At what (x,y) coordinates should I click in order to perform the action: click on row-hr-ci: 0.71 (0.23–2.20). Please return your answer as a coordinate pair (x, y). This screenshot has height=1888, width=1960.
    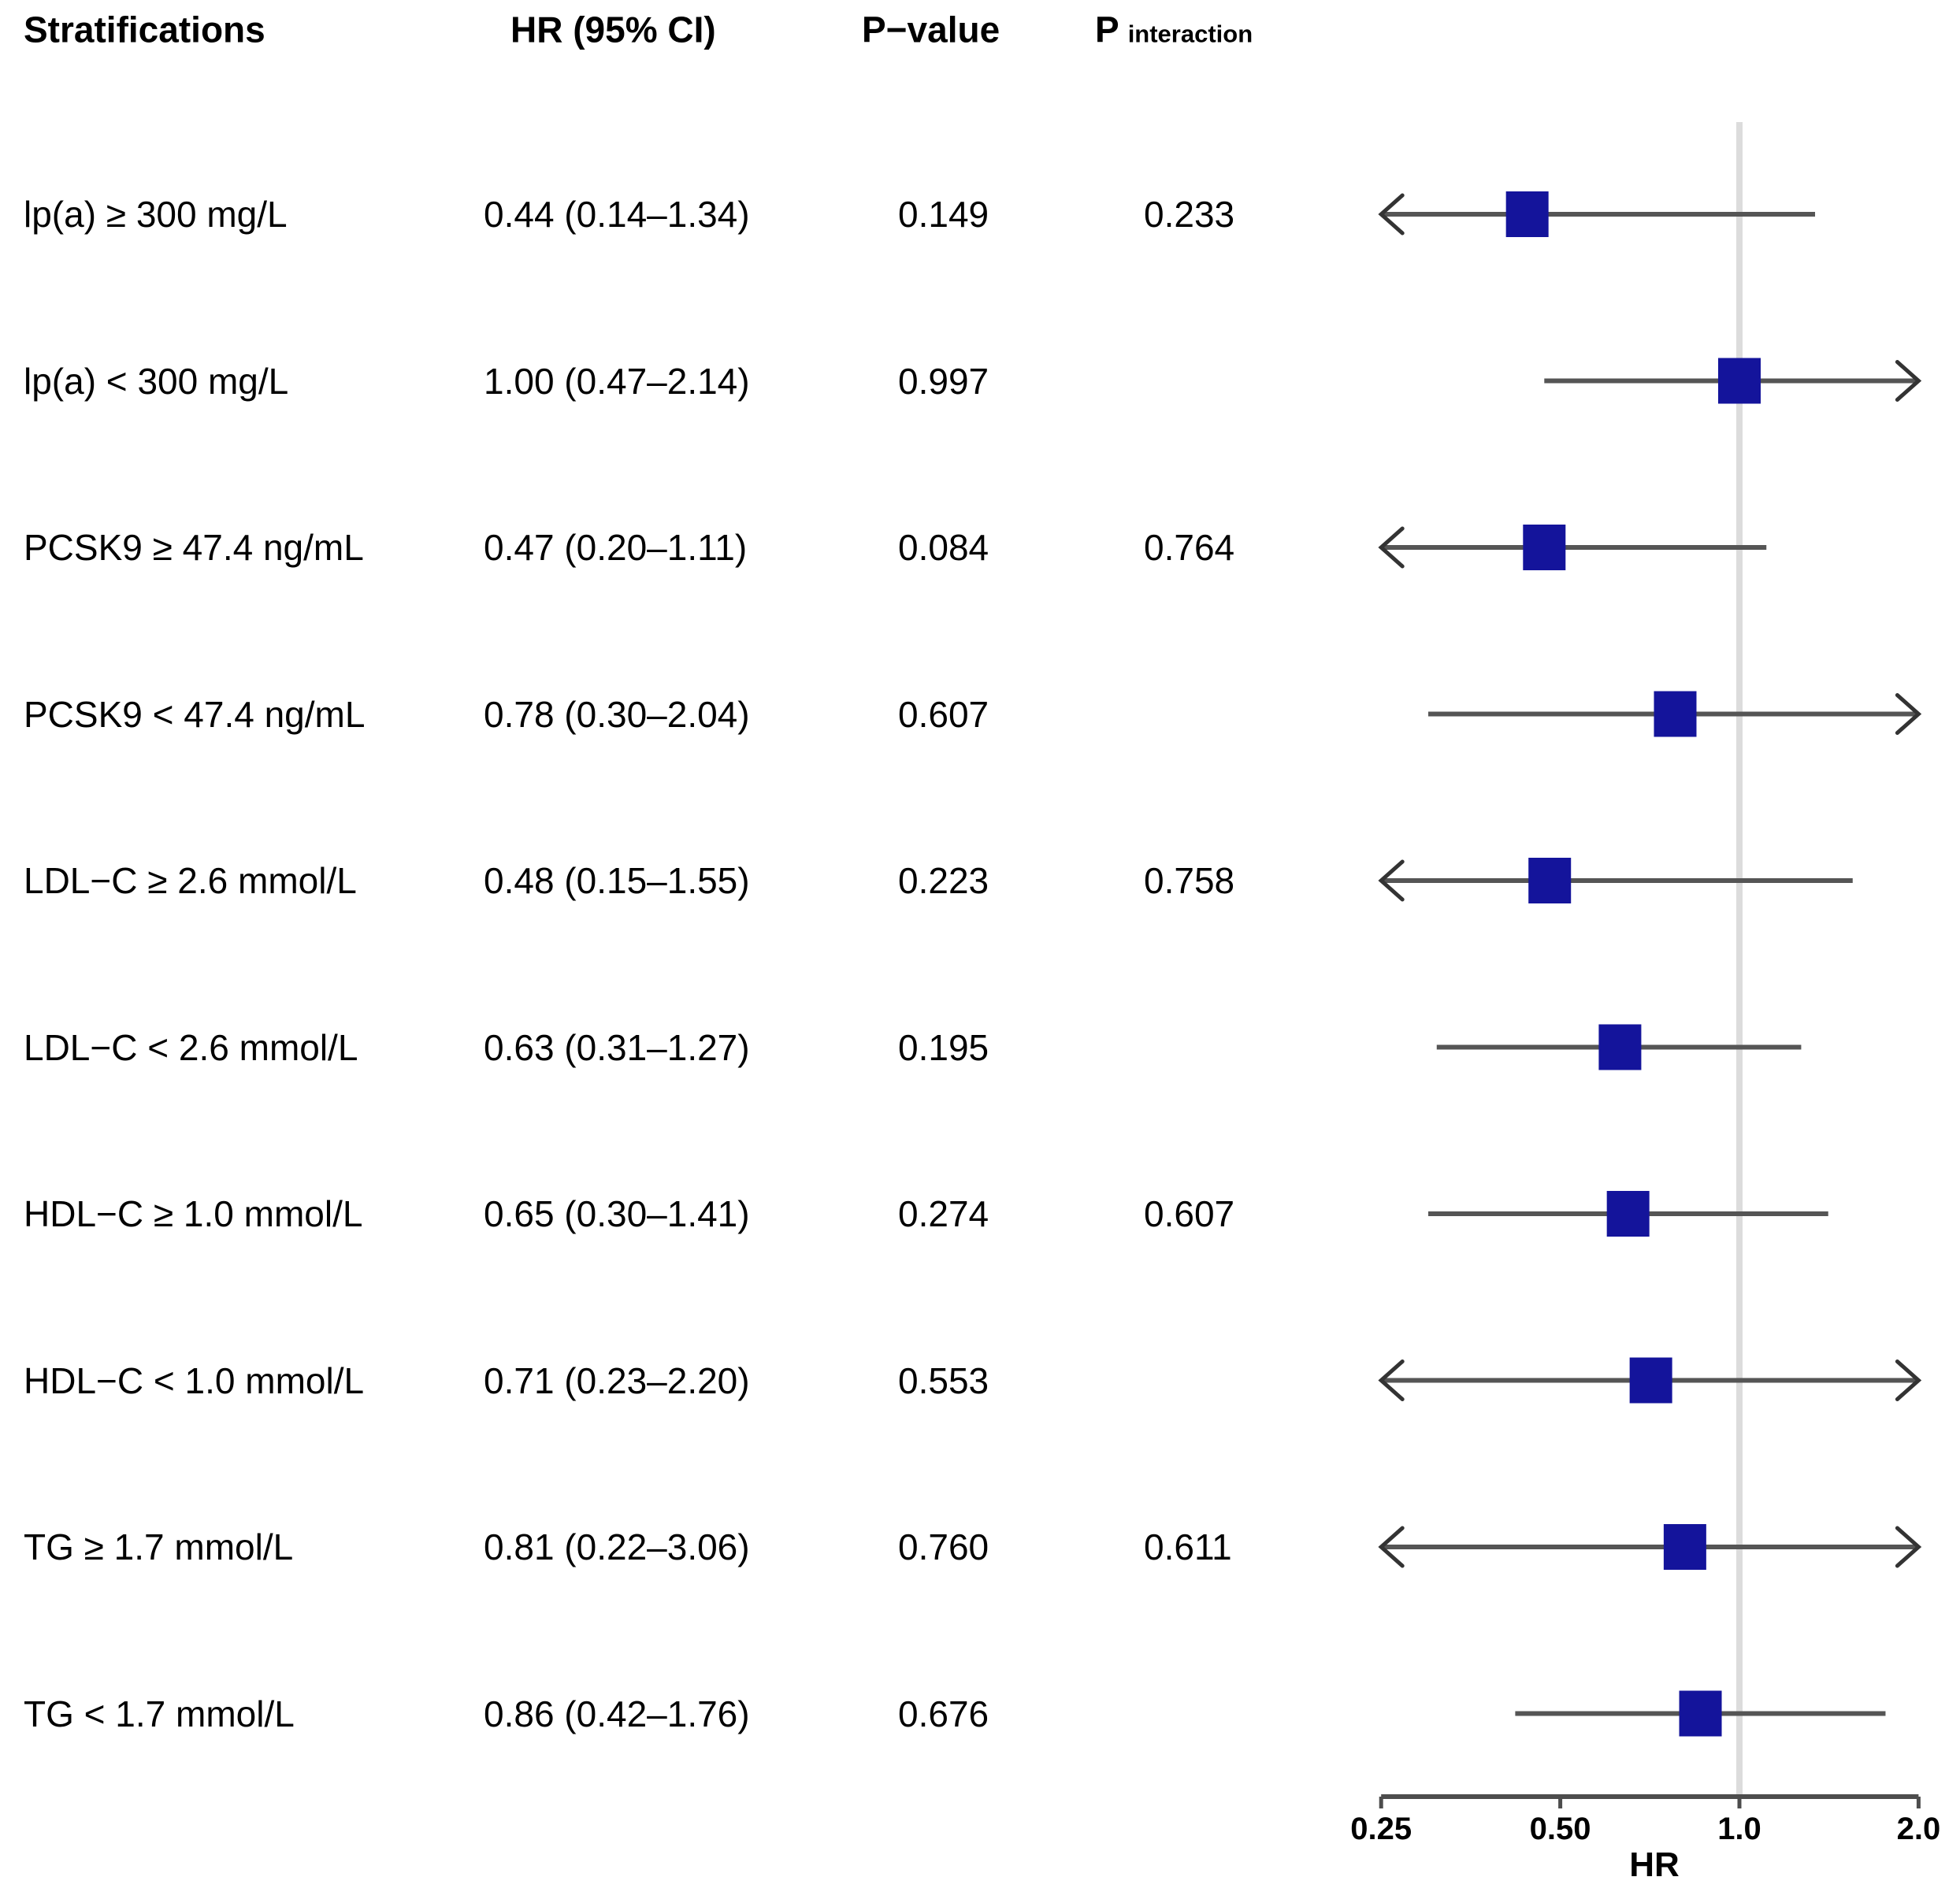
    Looking at the image, I should click on (617, 1380).